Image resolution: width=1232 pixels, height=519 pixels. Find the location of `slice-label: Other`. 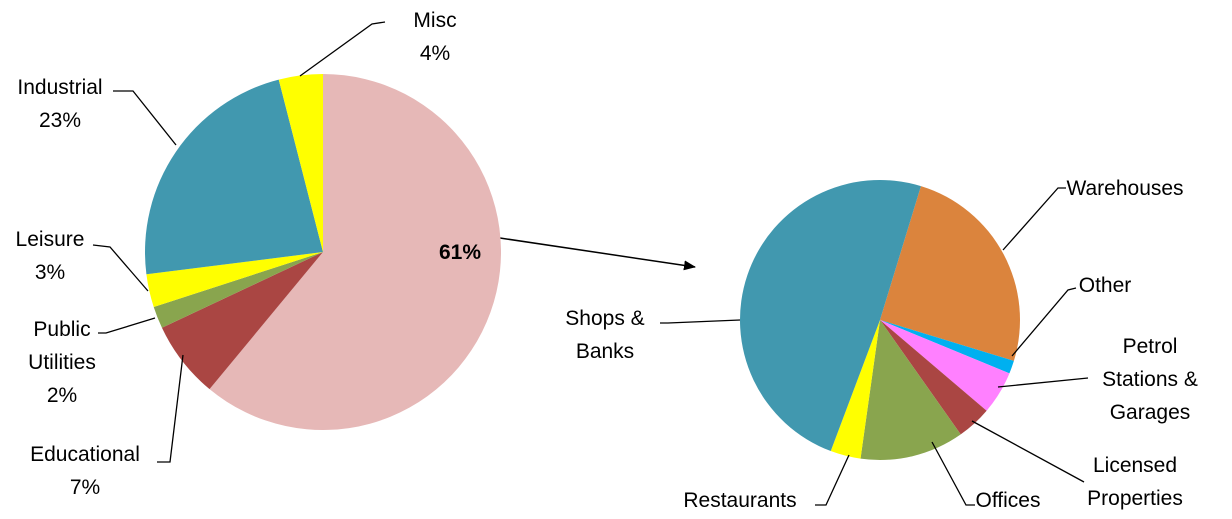

slice-label: Other is located at coordinates (1105, 285).